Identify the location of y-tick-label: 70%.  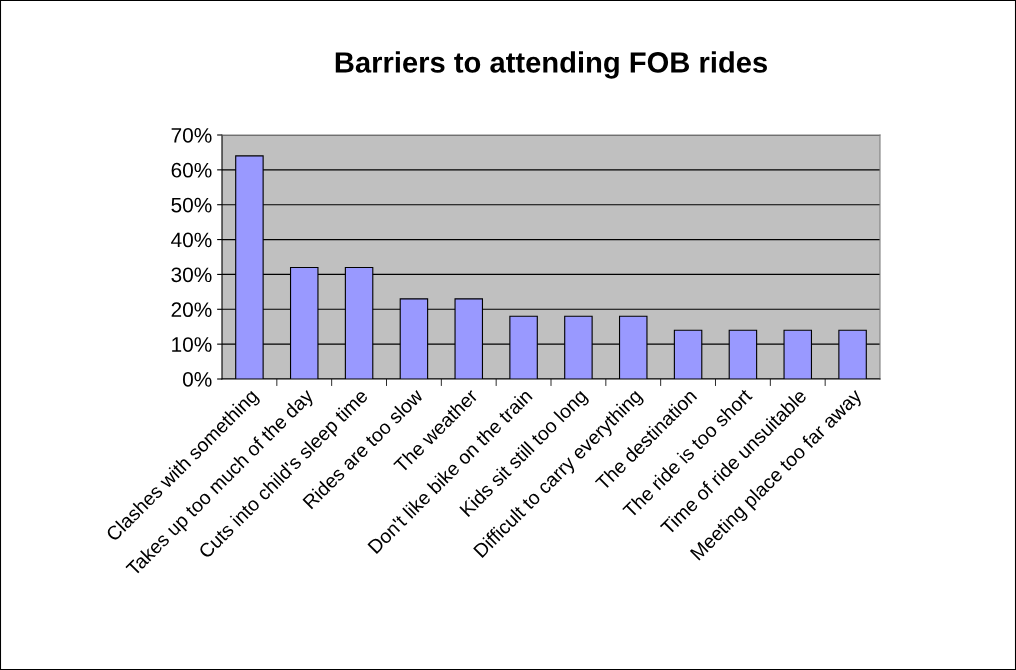
(191, 135).